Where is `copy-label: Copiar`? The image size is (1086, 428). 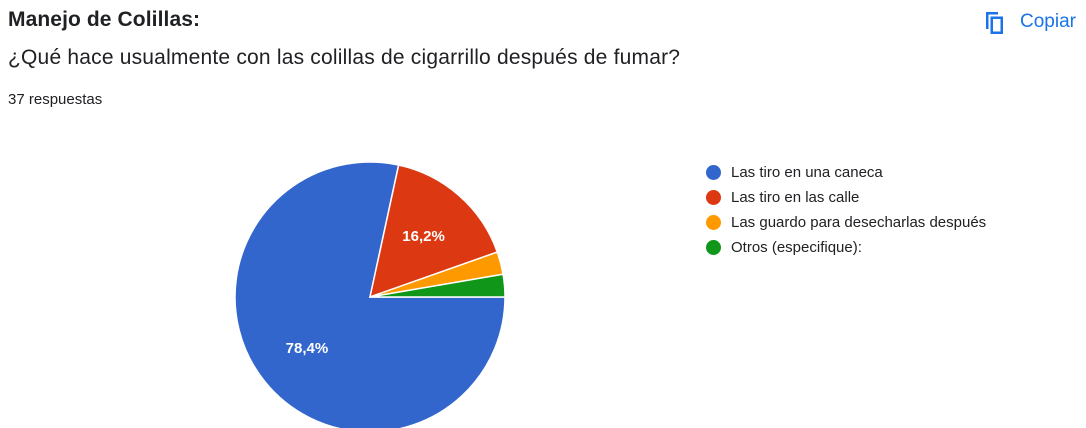 copy-label: Copiar is located at coordinates (1048, 21).